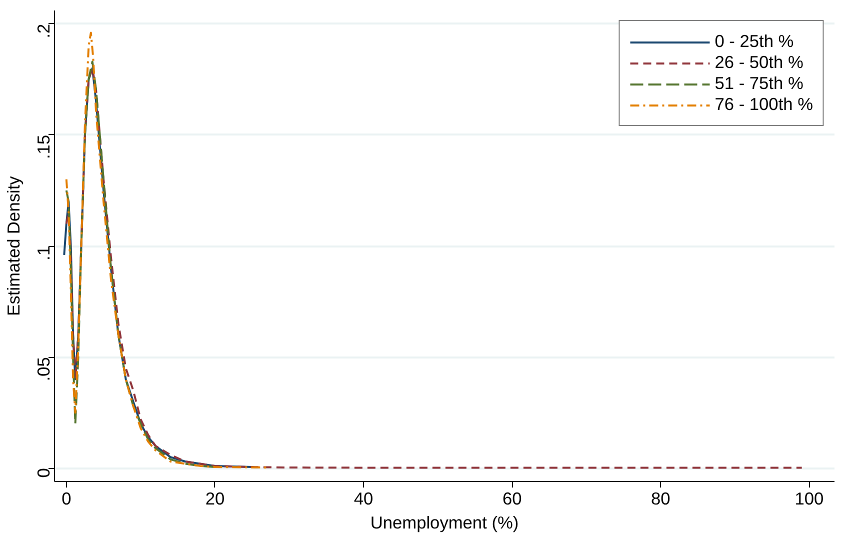 The image size is (844, 535). Describe the element at coordinates (512, 498) in the screenshot. I see `x-tick-label: 60` at that location.